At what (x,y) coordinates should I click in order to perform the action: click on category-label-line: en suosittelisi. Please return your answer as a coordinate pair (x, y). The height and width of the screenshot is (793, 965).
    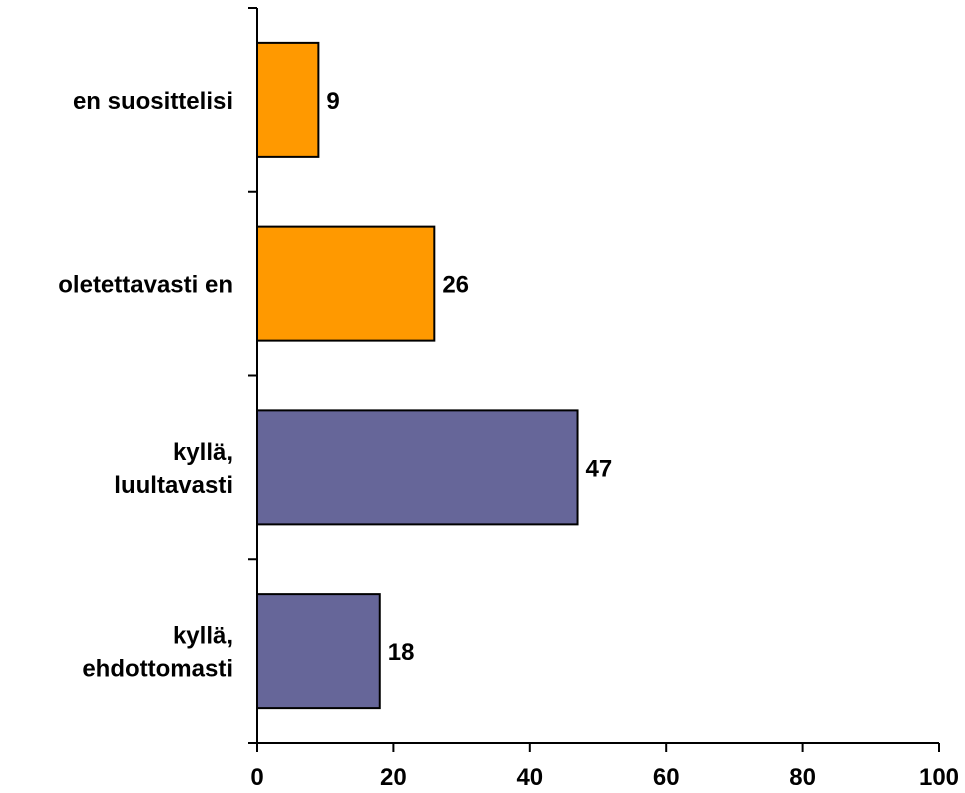
    Looking at the image, I should click on (153, 101).